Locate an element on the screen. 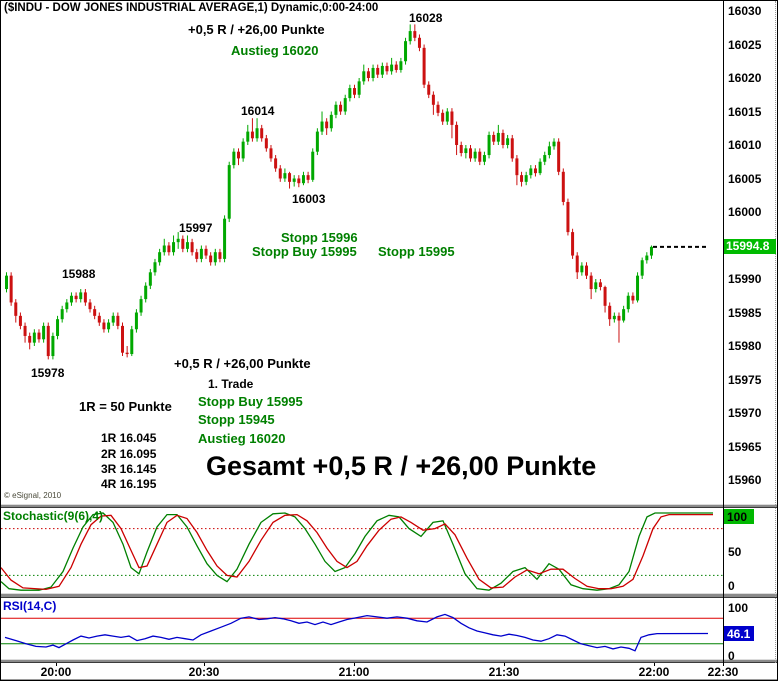 This screenshot has height=681, width=778. right-edge-dotted-line is located at coordinates (775, 332).